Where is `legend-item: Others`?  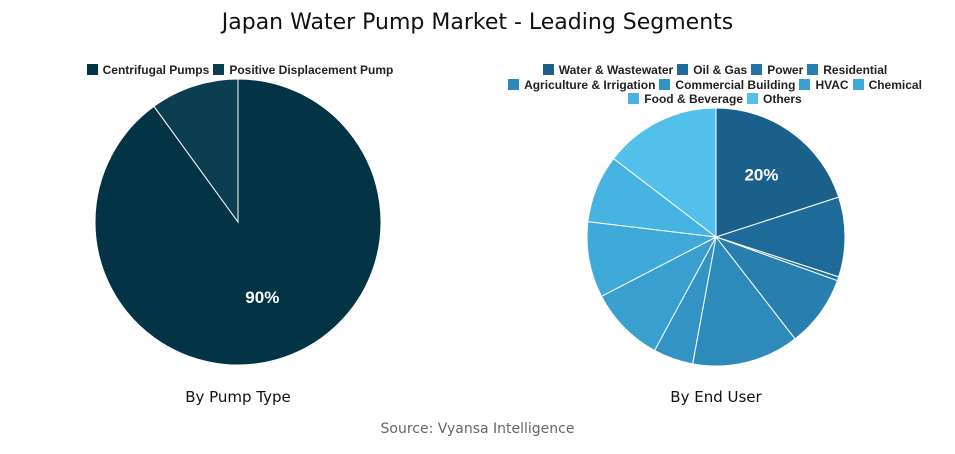
legend-item: Others is located at coordinates (774, 99).